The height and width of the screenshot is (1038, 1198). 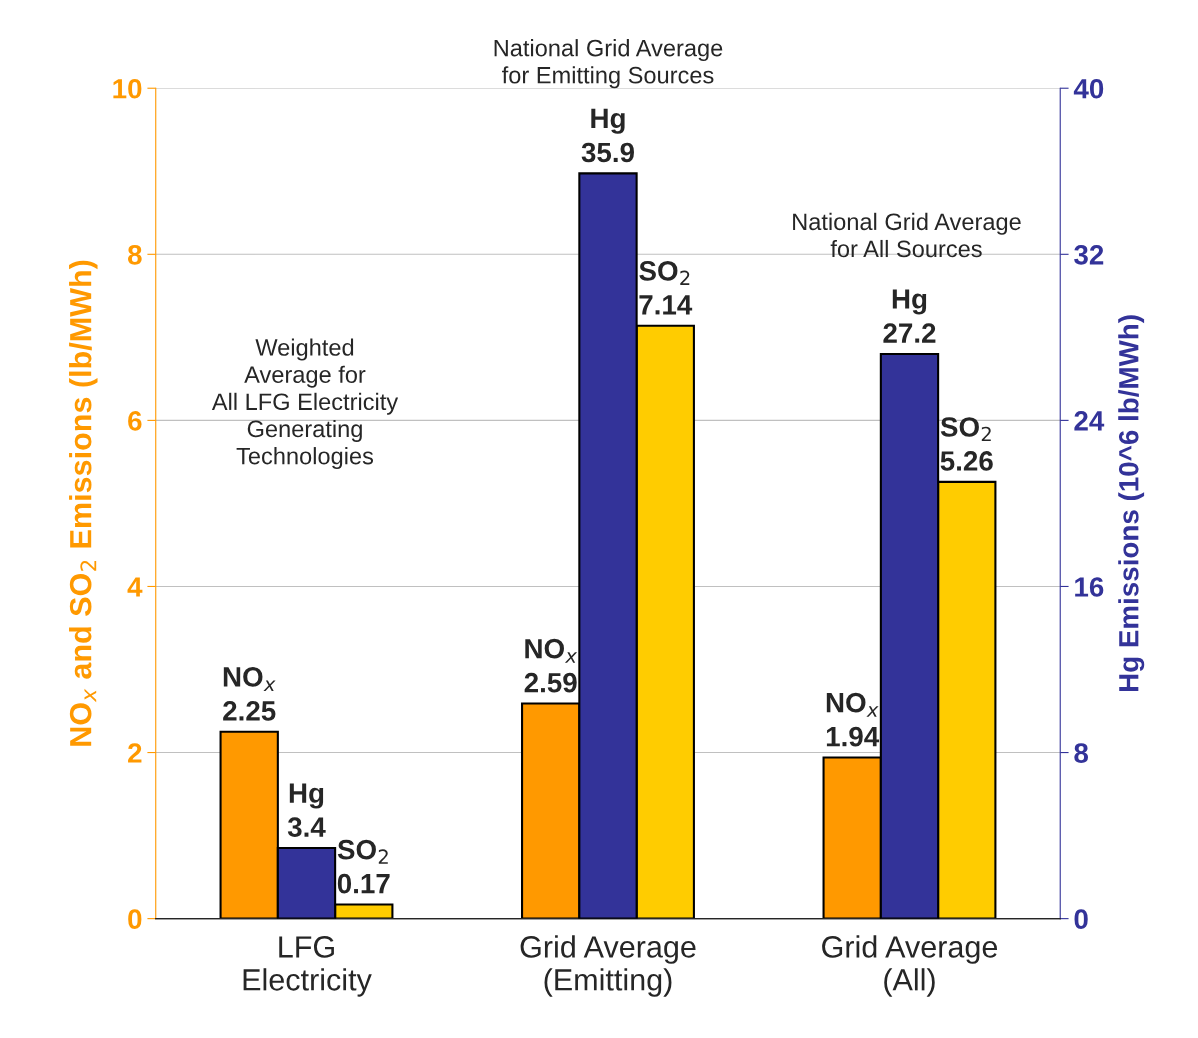 What do you see at coordinates (853, 736) in the screenshot?
I see `data-label: 1.94` at bounding box center [853, 736].